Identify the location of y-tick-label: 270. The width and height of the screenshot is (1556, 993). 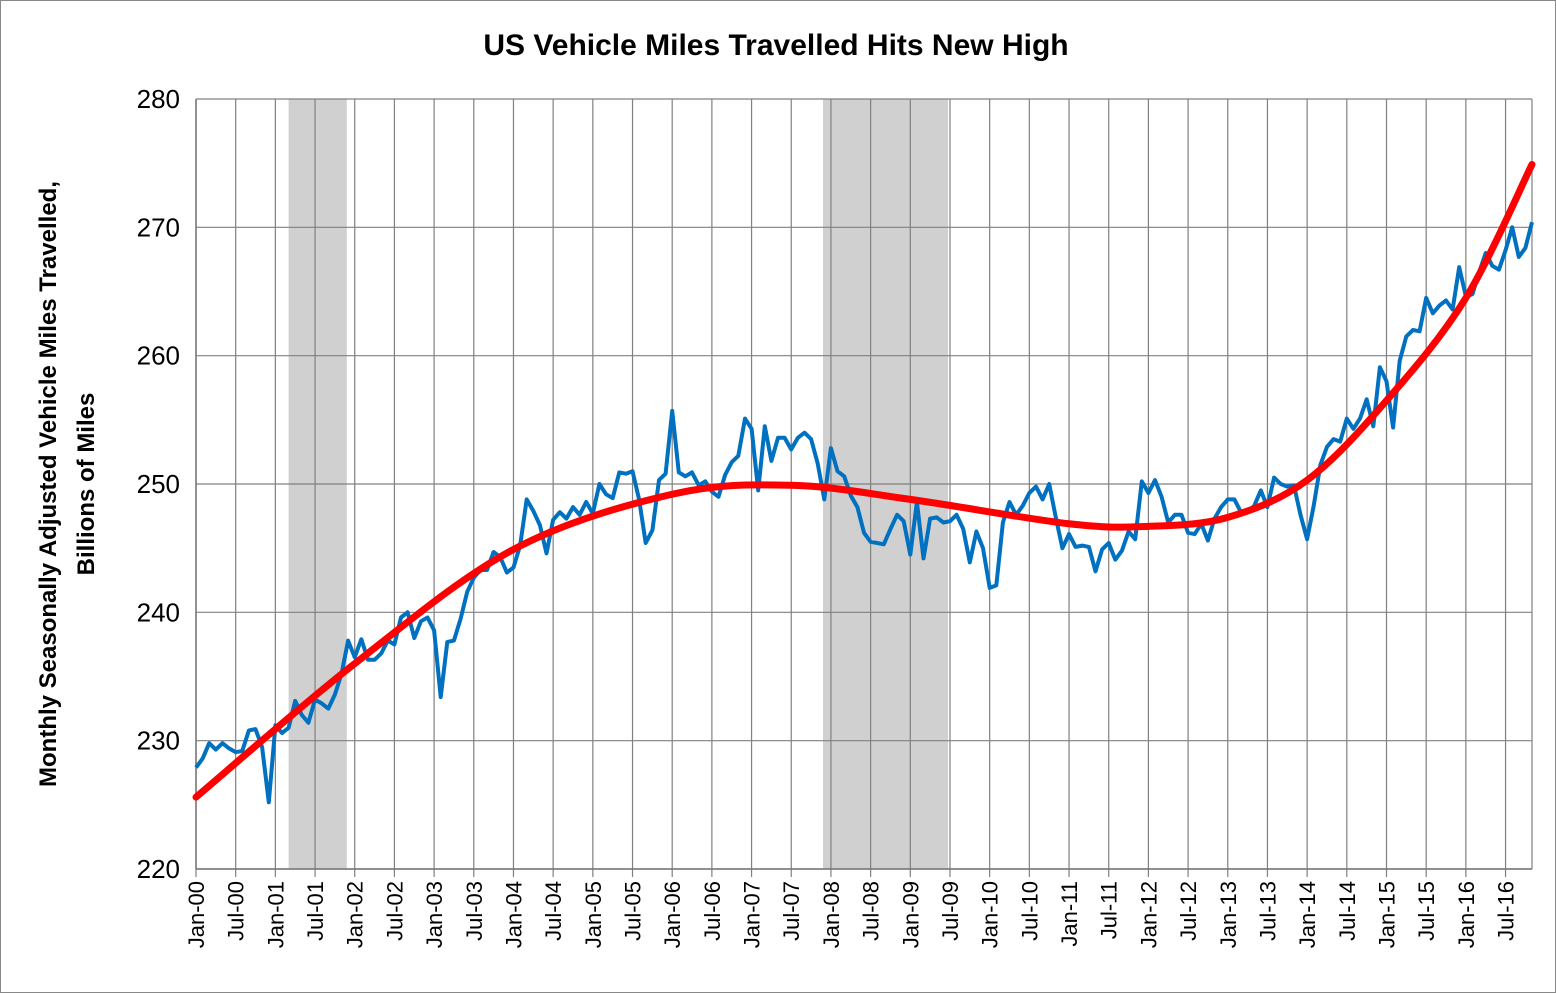
(158, 227).